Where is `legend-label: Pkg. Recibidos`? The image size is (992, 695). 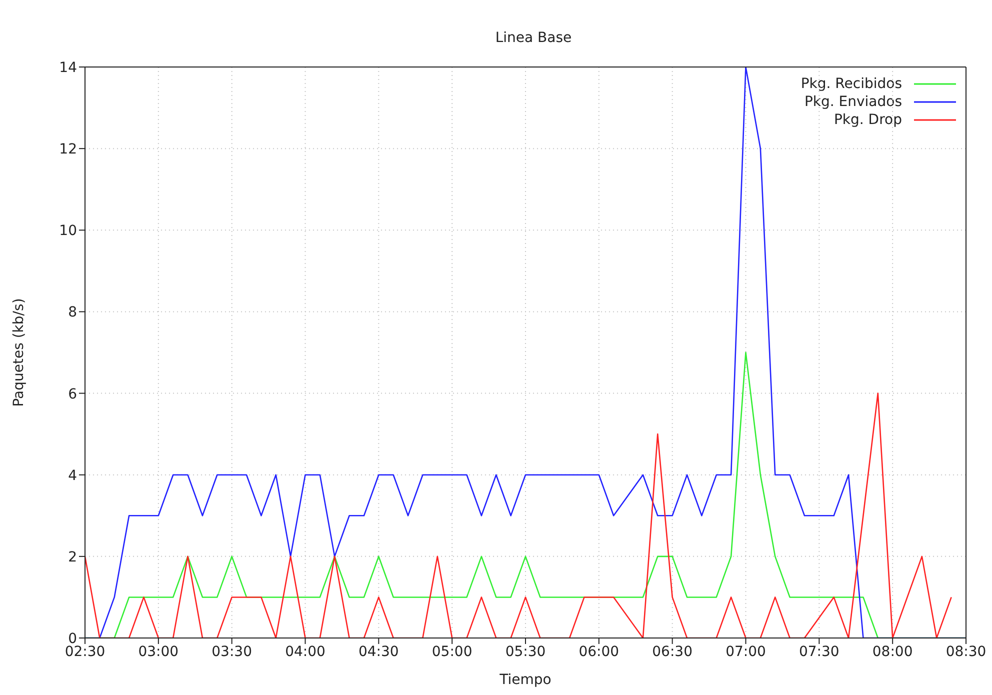
legend-label: Pkg. Recibidos is located at coordinates (851, 84).